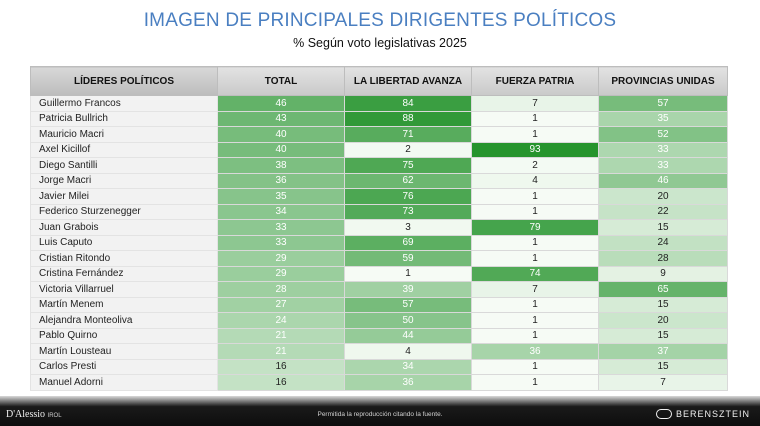 This screenshot has width=760, height=426. Describe the element at coordinates (124, 118) in the screenshot. I see `leader-name: Patricia Bullrich` at that location.